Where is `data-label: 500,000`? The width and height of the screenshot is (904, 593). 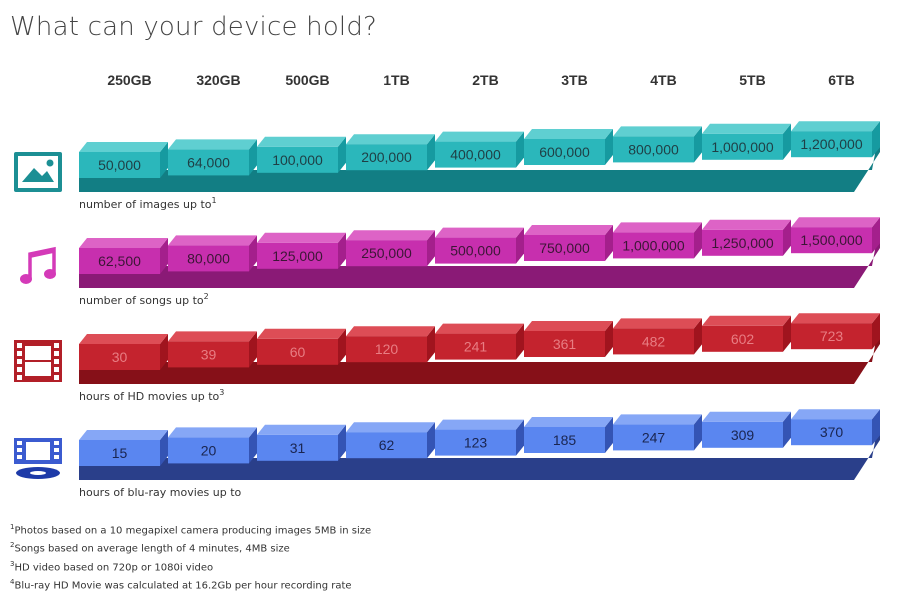 data-label: 500,000 is located at coordinates (475, 251).